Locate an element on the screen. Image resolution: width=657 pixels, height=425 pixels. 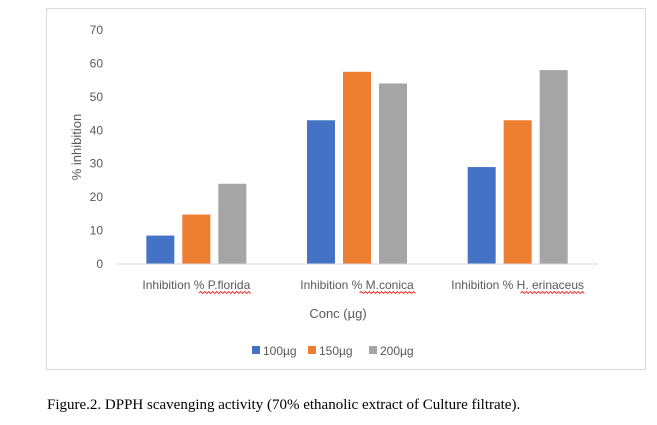
legend-label: 150µg is located at coordinates (336, 351).